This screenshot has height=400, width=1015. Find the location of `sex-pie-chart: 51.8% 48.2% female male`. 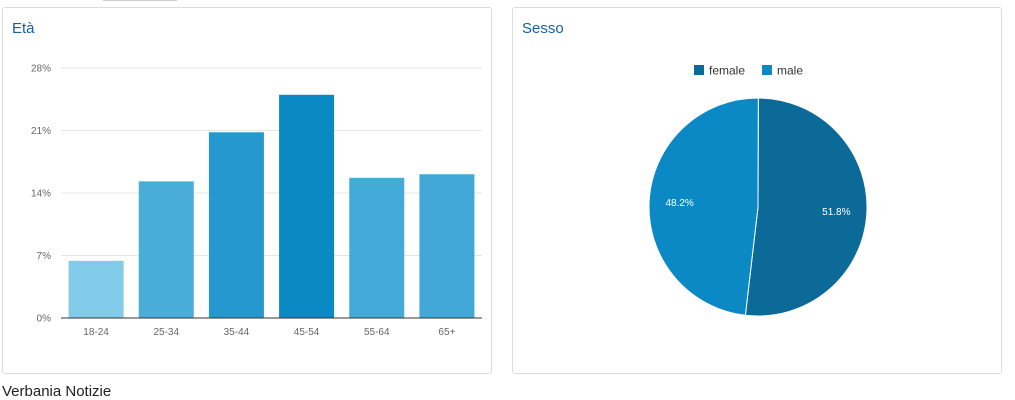

sex-pie-chart: 51.8% 48.2% female male is located at coordinates (758, 190).